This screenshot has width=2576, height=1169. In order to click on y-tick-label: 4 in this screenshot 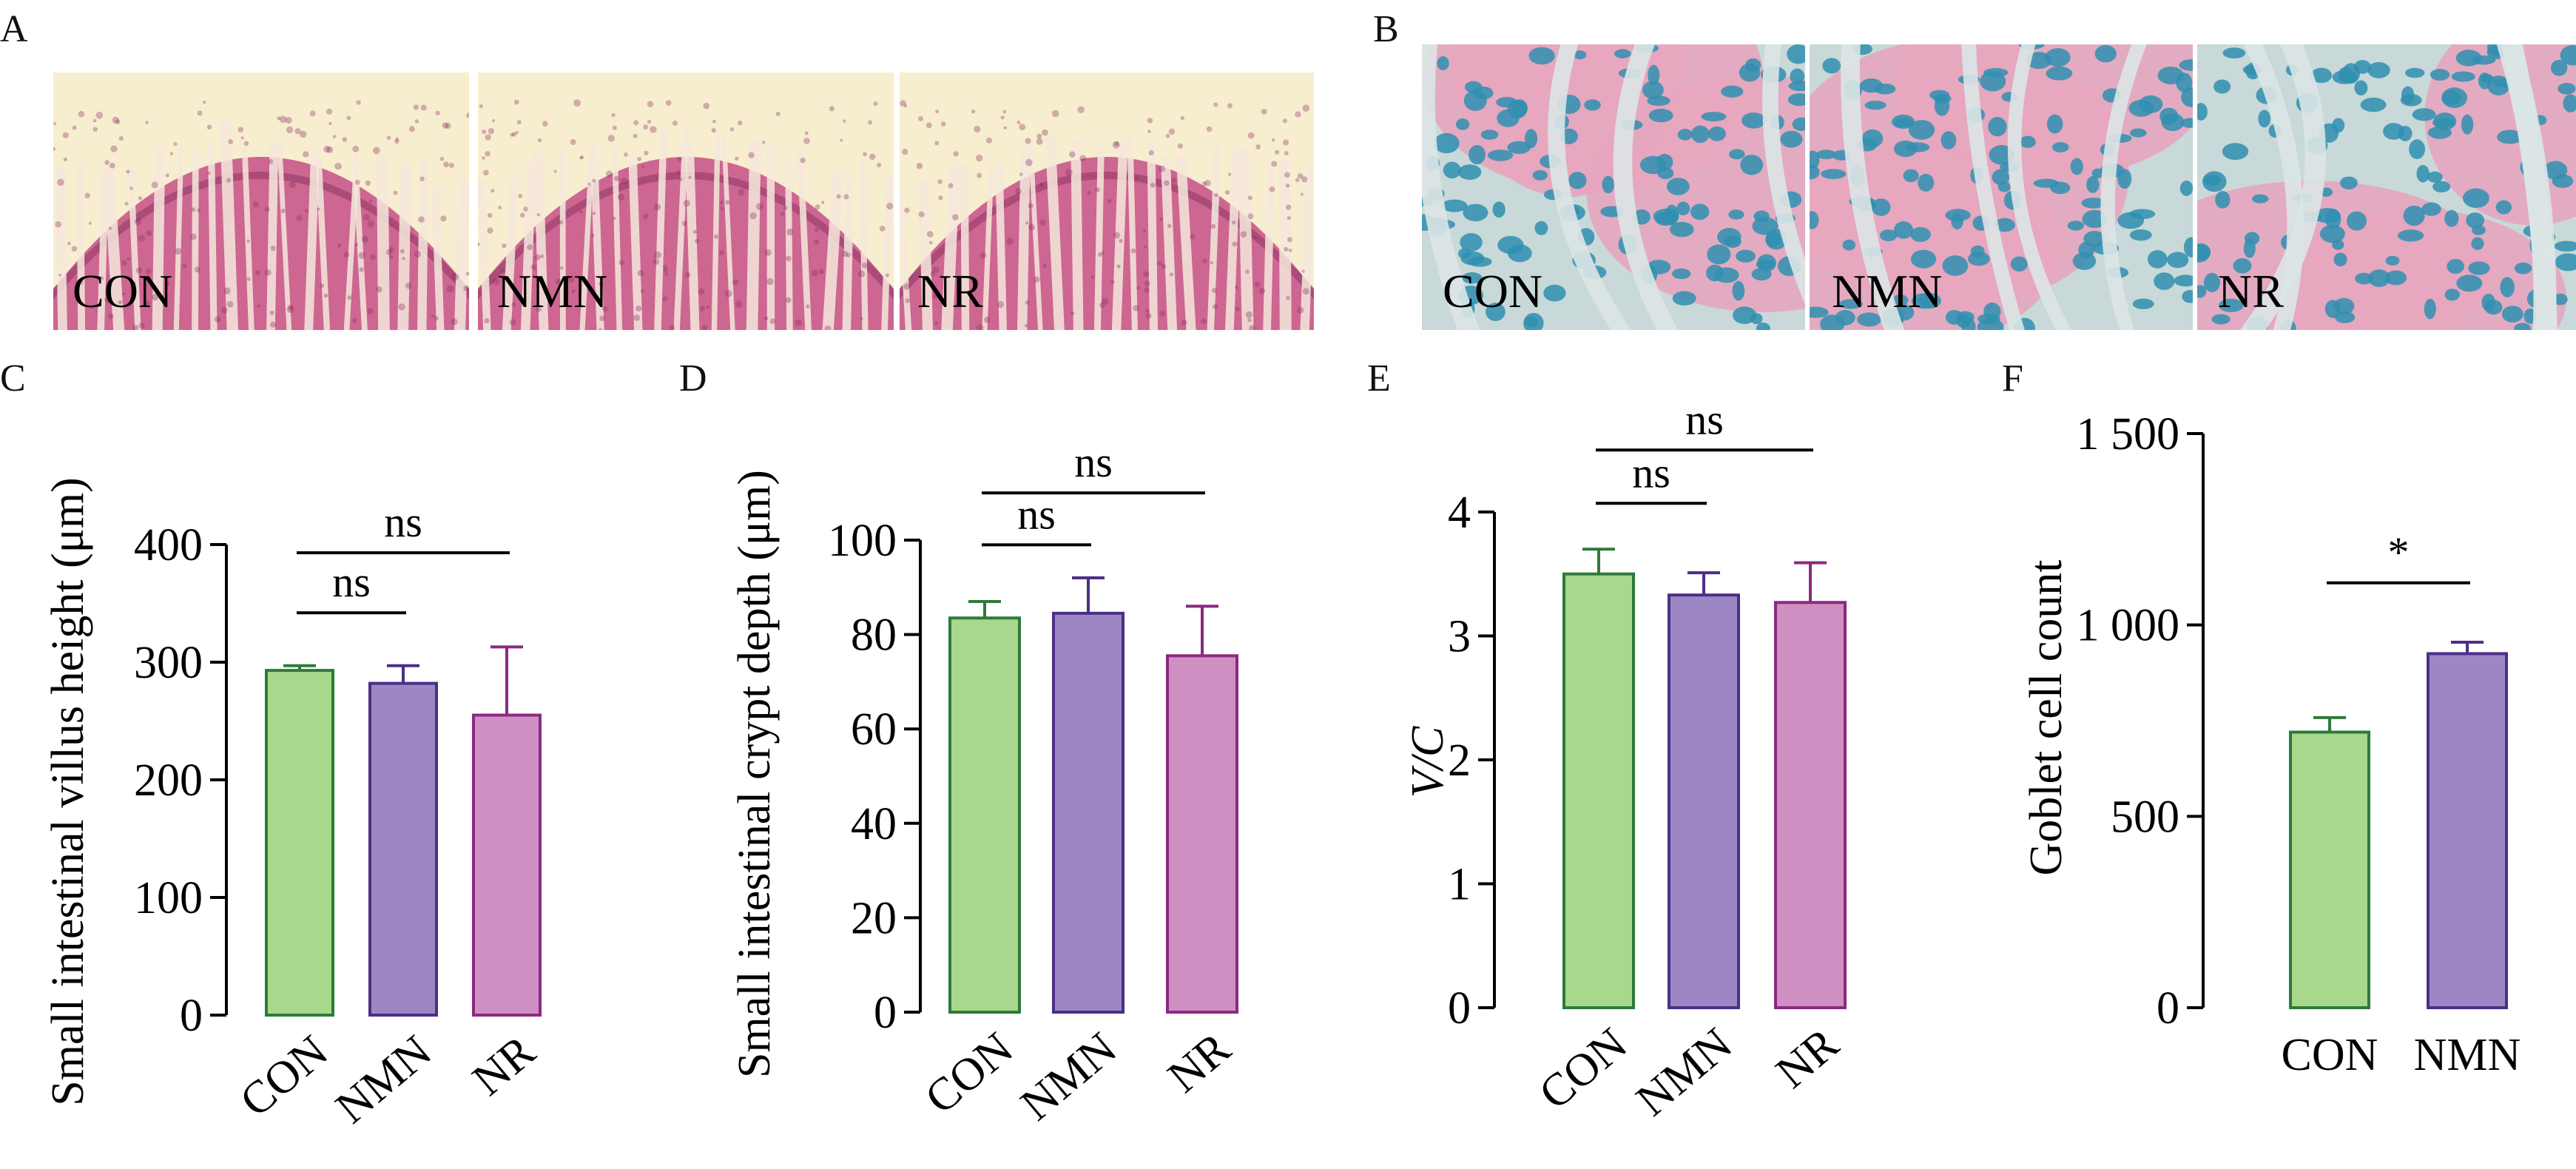, I will do `click(1459, 513)`.